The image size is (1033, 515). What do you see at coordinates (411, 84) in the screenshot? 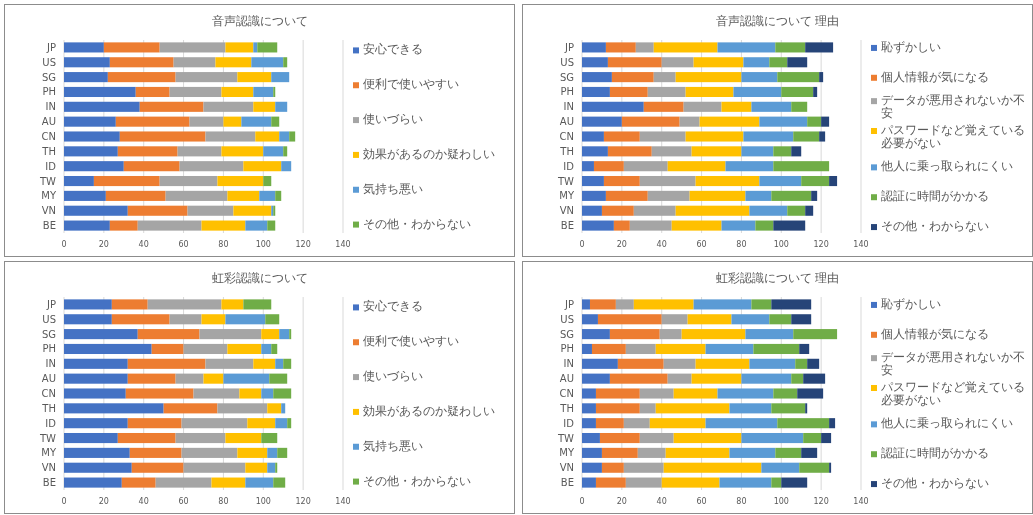
I see `legend-label: 便利で使いやすい` at bounding box center [411, 84].